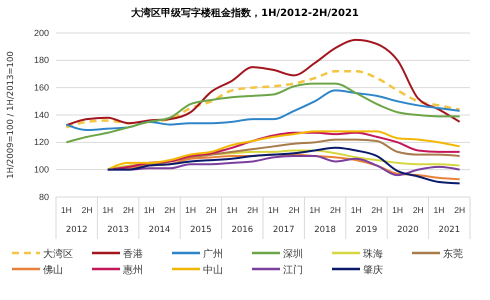 Image resolution: width=490 pixels, height=300 pixels. Describe the element at coordinates (41, 169) in the screenshot. I see `y-tick-label: 100` at that location.